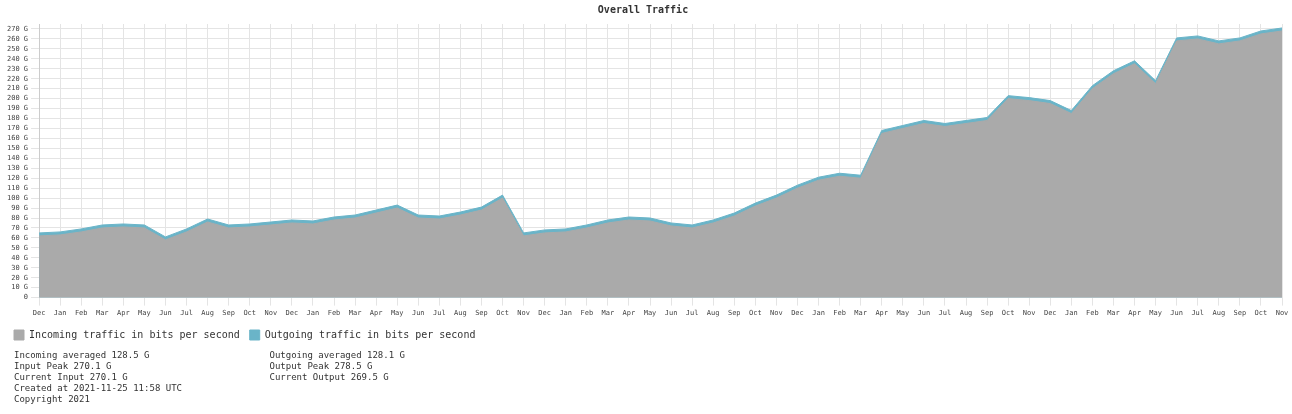 The width and height of the screenshot is (1292, 414). What do you see at coordinates (337, 355) in the screenshot?
I see `text: Outgoing averaged 128.1 G` at bounding box center [337, 355].